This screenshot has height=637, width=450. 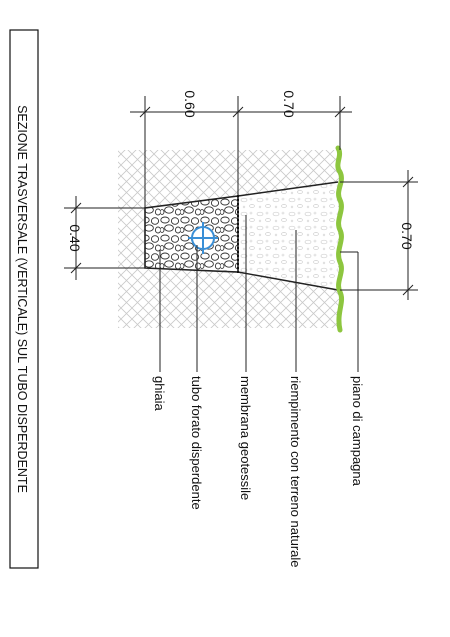 I want to click on dimension-depths, so click(x=241, y=152).